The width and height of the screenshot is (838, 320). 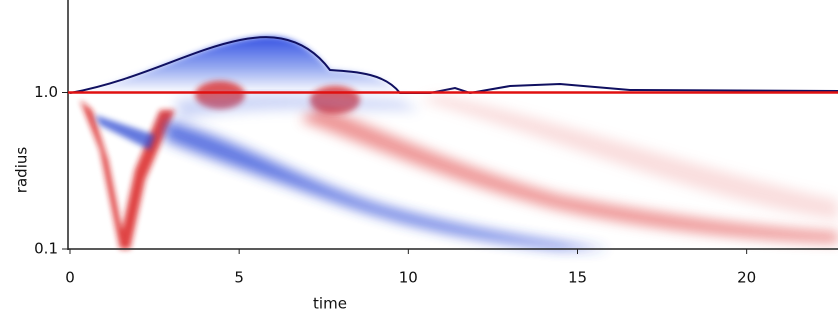 What do you see at coordinates (46, 249) in the screenshot?
I see `y-tick-label: 0.1` at bounding box center [46, 249].